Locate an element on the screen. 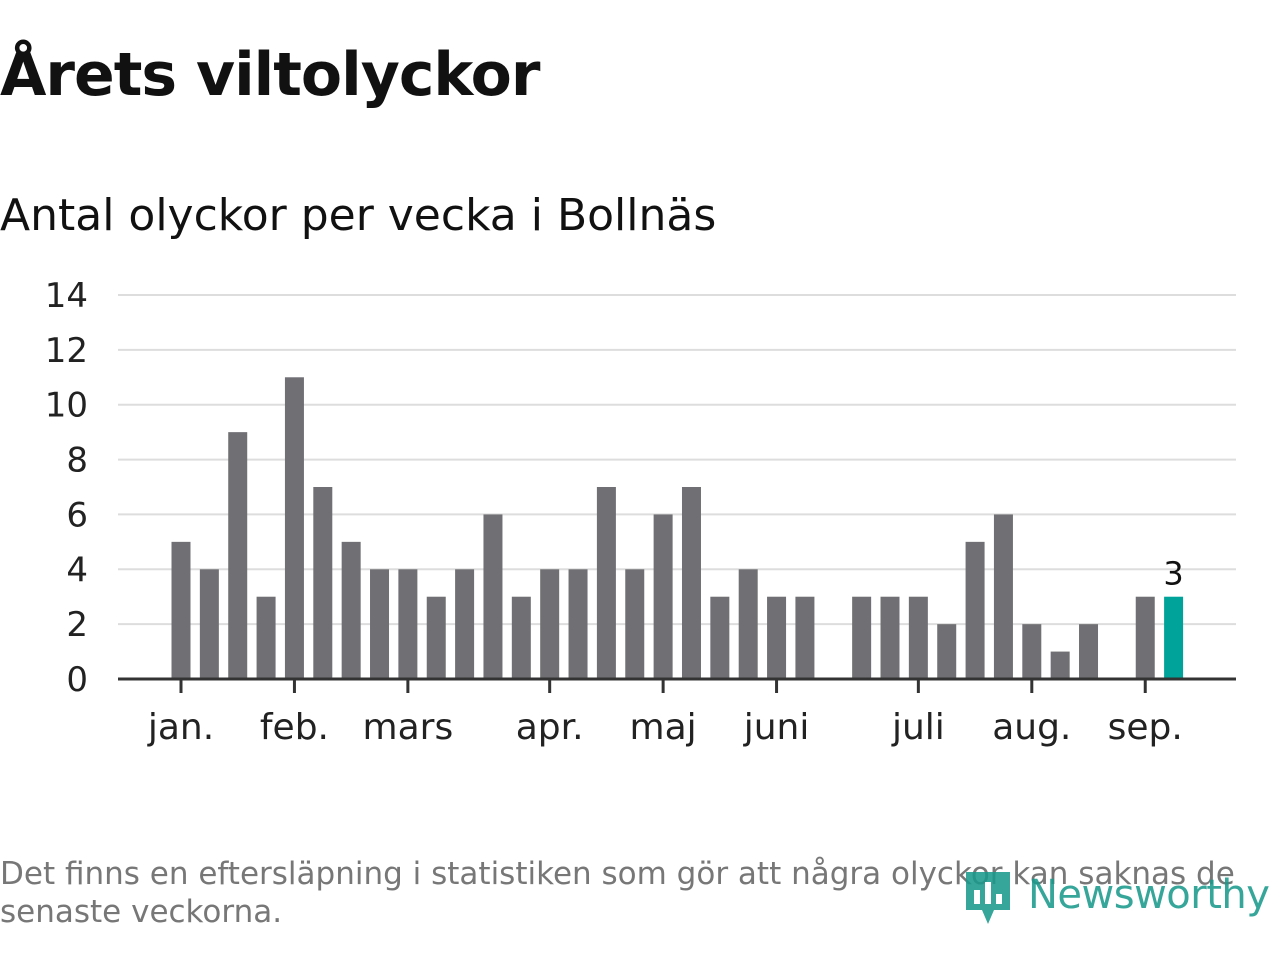 This screenshot has width=1280, height=960. y-tick-label: 6 is located at coordinates (77, 515).